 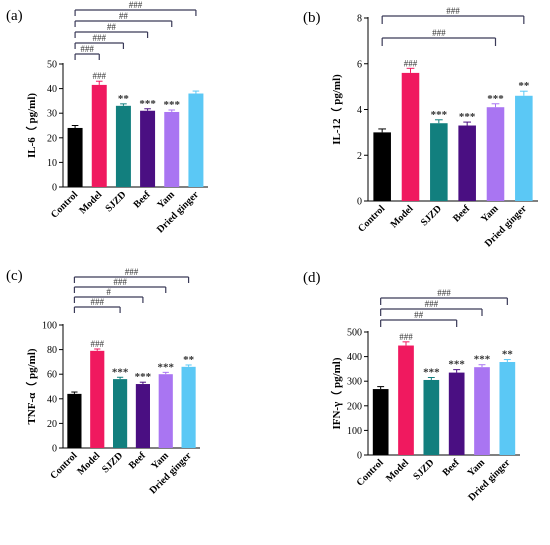 What do you see at coordinates (52, 375) in the screenshot?
I see `y-tick-label: 60` at bounding box center [52, 375].